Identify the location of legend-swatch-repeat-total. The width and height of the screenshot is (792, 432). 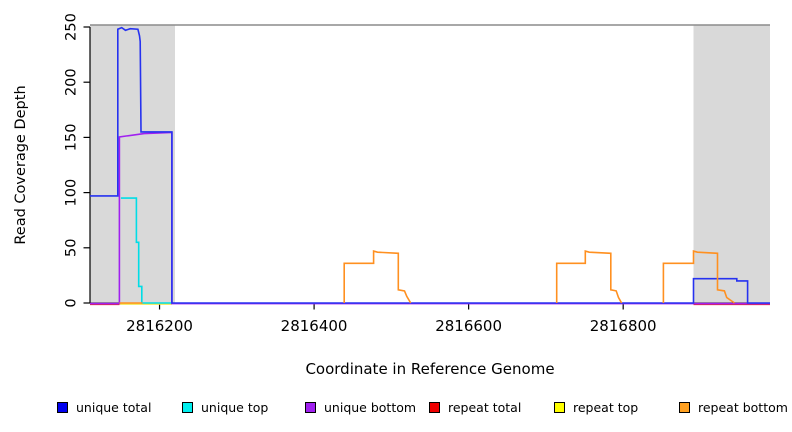
(434, 407).